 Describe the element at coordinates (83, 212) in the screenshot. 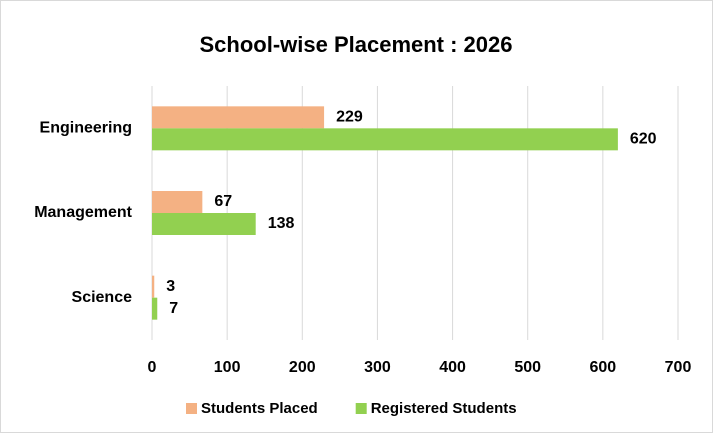

I see `y-tick-label: Management` at that location.